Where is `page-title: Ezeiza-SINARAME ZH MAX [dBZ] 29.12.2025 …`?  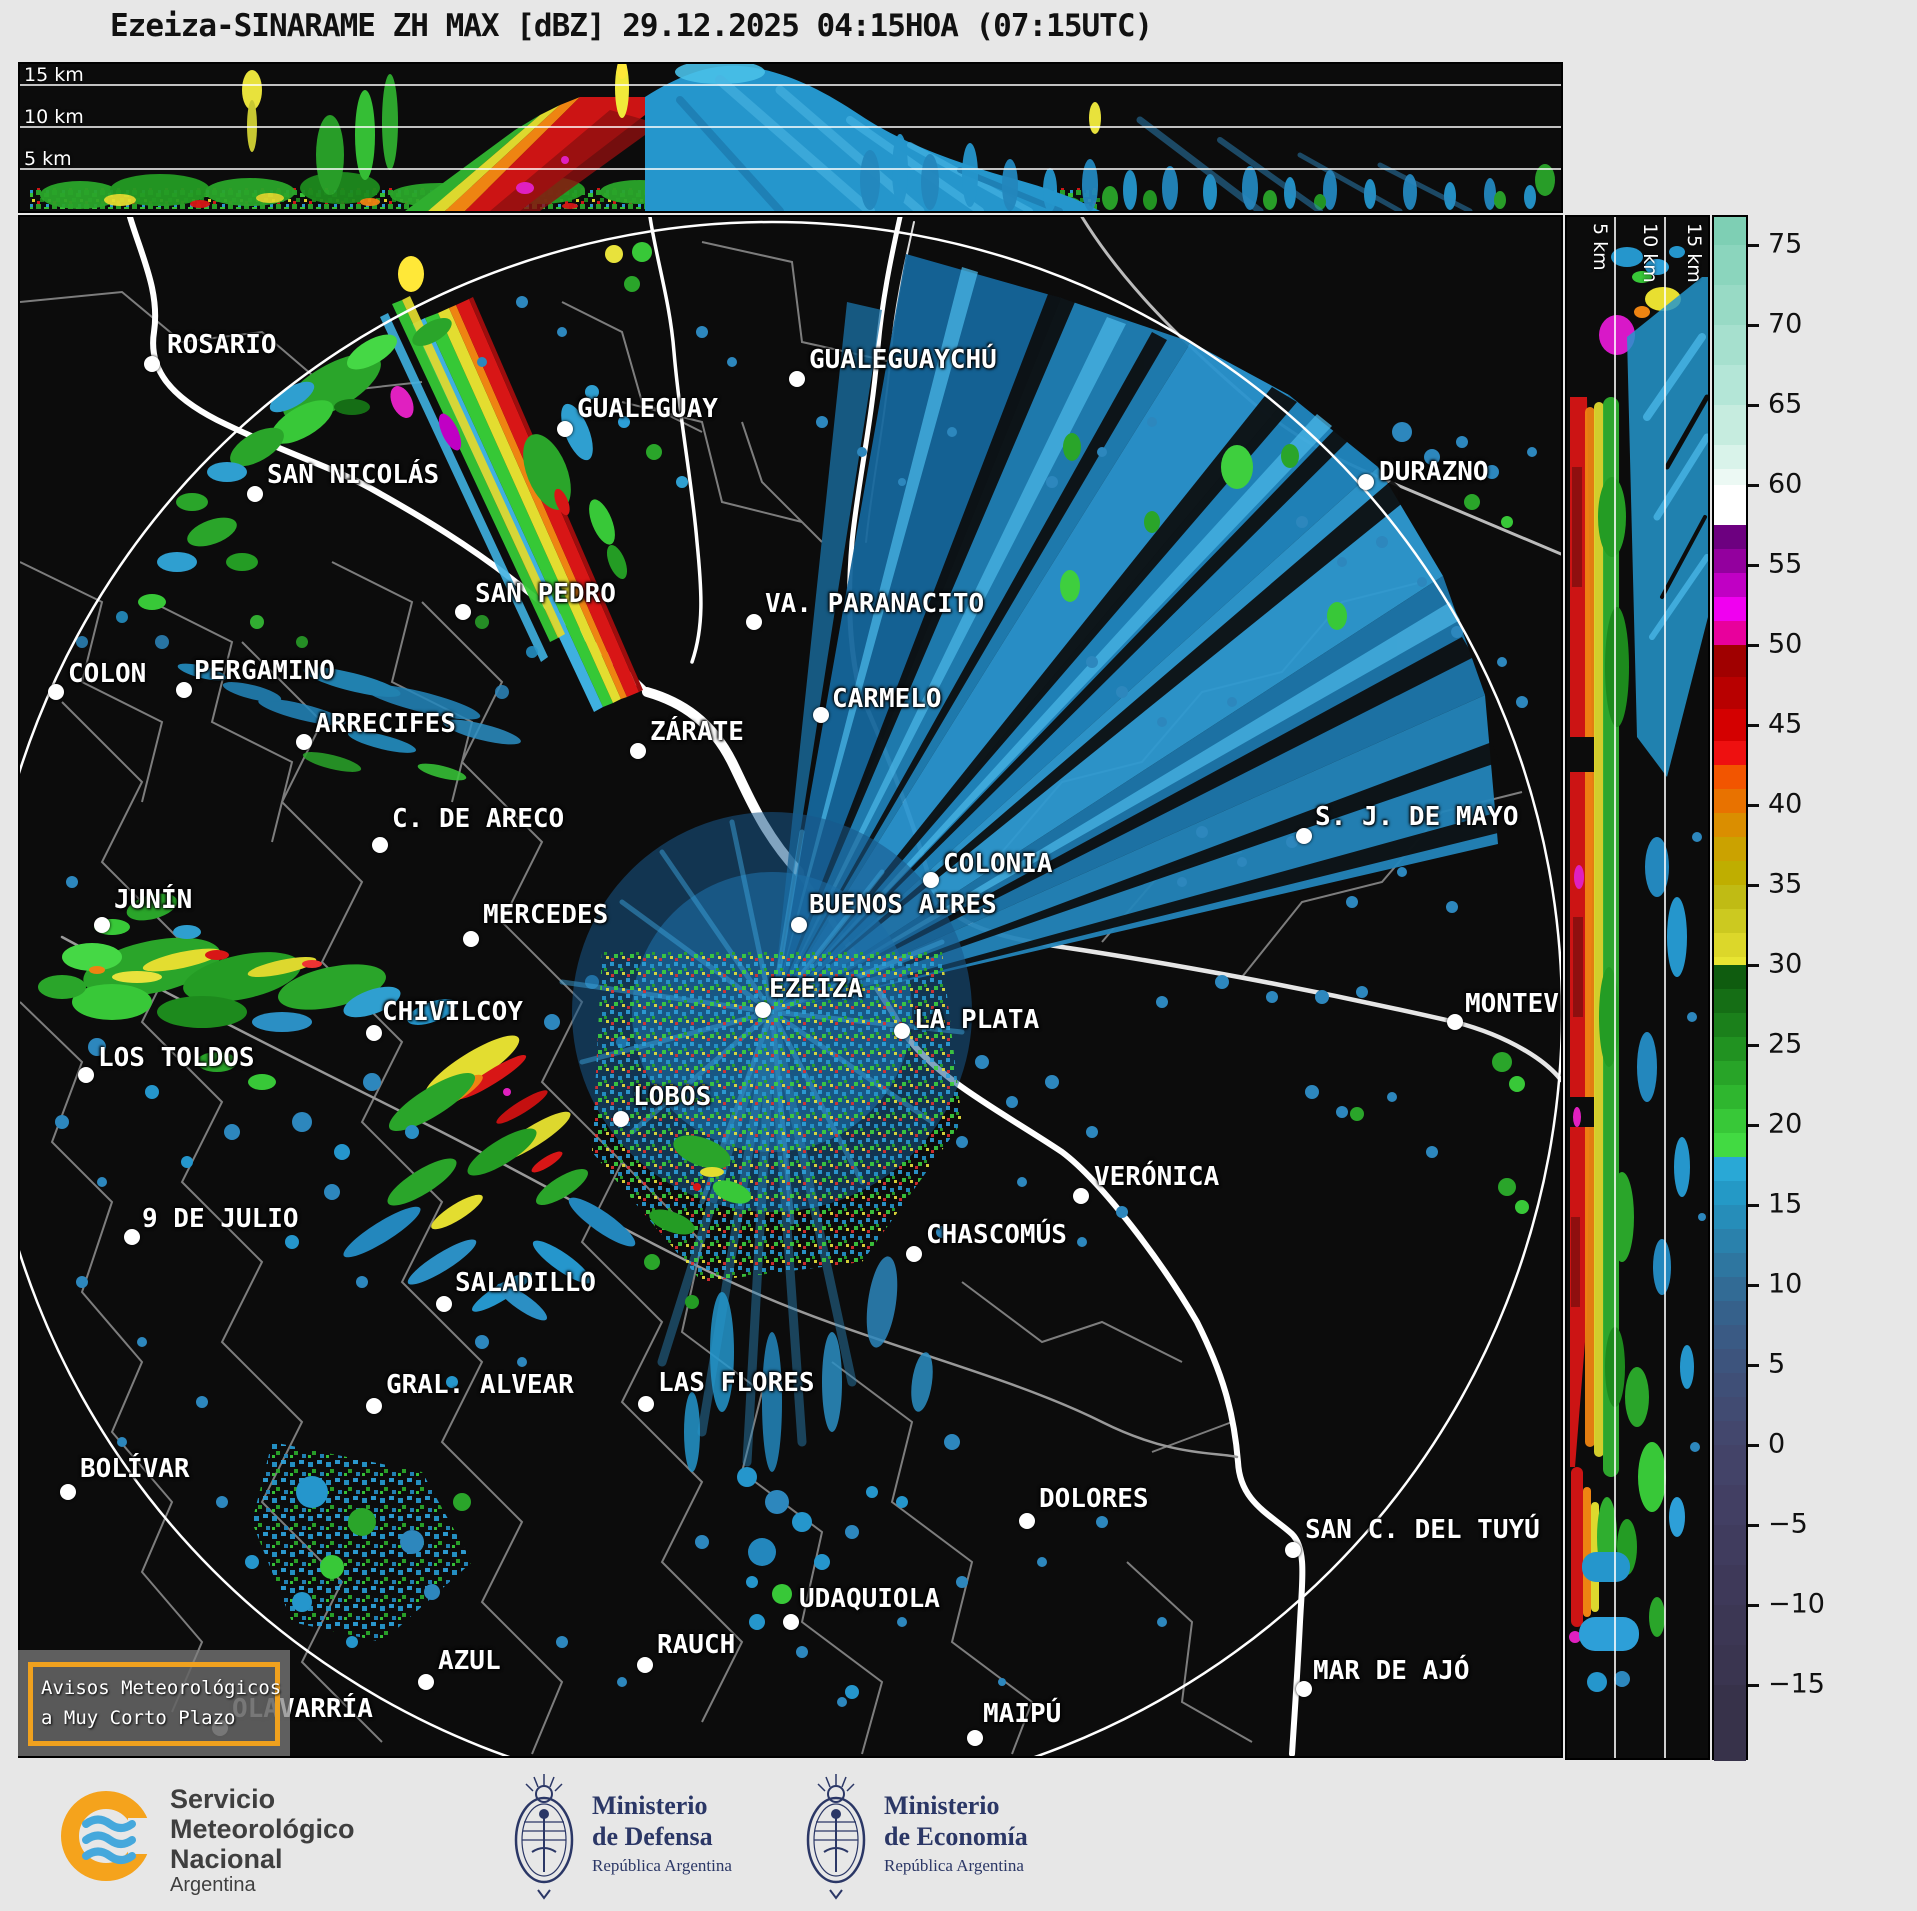
page-title: Ezeiza-SINARAME ZH MAX [dBZ] 29.12.2025 … is located at coordinates (631, 26).